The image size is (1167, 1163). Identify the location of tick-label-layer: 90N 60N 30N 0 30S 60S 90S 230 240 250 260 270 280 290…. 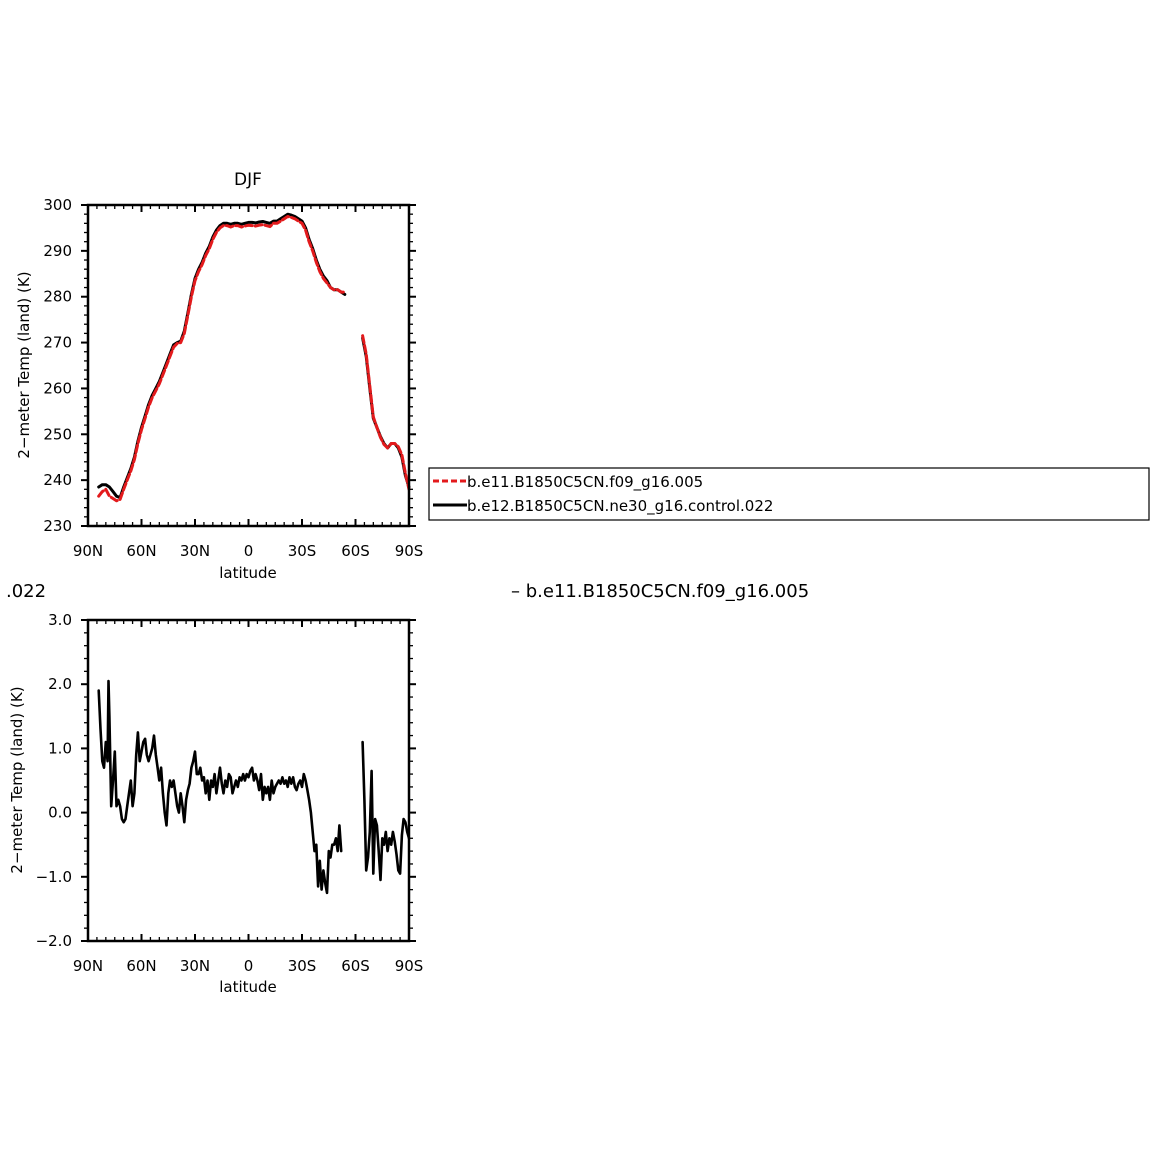
(233, 378).